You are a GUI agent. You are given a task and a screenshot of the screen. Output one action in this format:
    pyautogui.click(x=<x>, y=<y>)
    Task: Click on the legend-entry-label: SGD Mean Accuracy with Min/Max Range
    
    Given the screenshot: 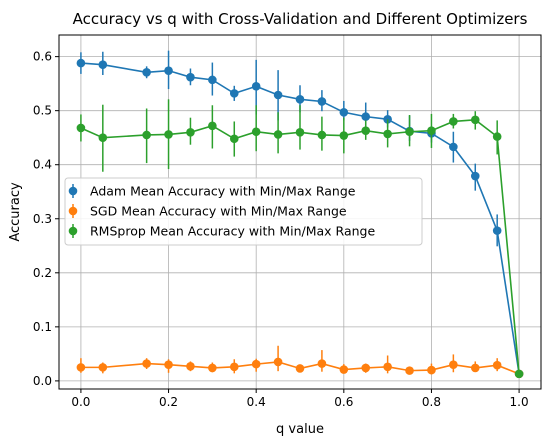 What is the action you would take?
    pyautogui.click(x=218, y=211)
    